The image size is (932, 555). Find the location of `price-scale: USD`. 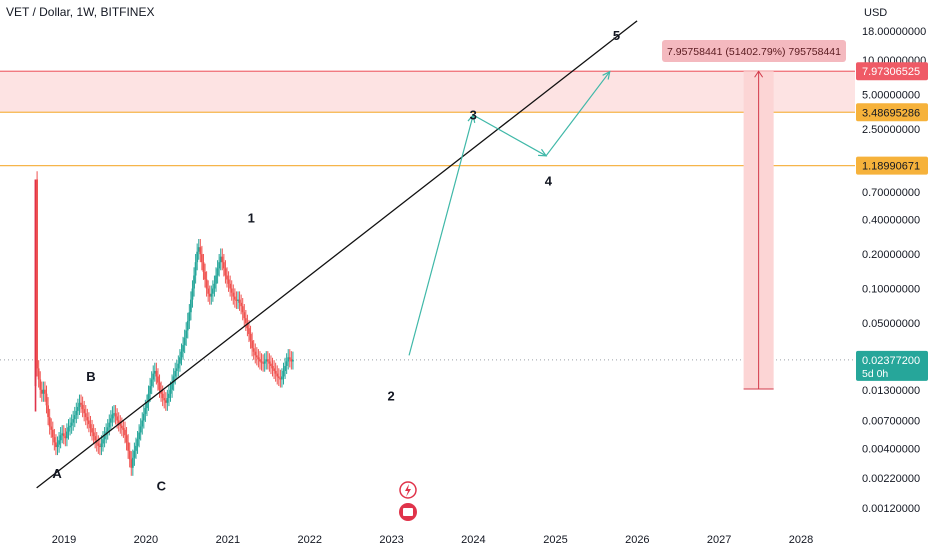

price-scale: USD is located at coordinates (875, 13).